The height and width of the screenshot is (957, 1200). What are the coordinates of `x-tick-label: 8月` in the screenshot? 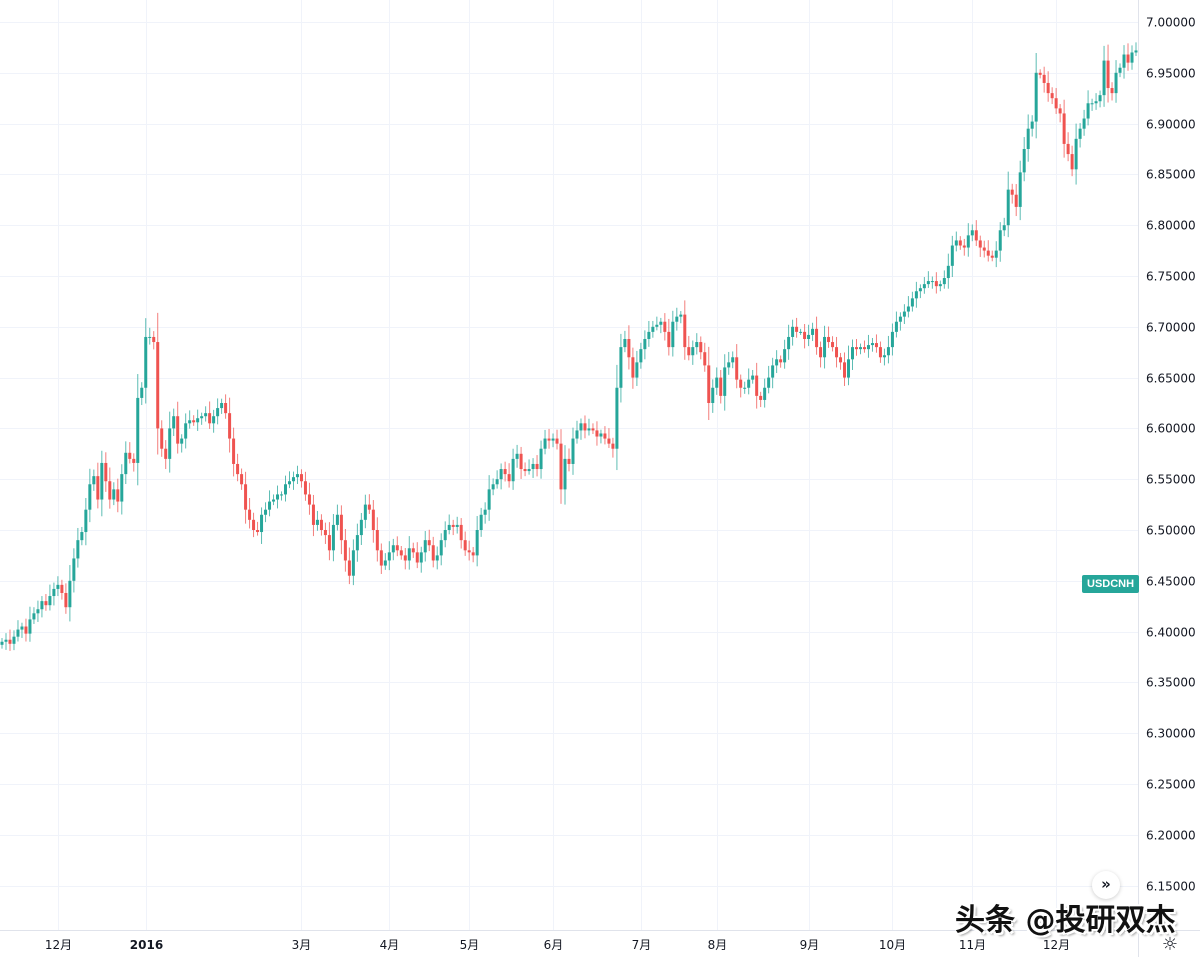 It's located at (718, 945).